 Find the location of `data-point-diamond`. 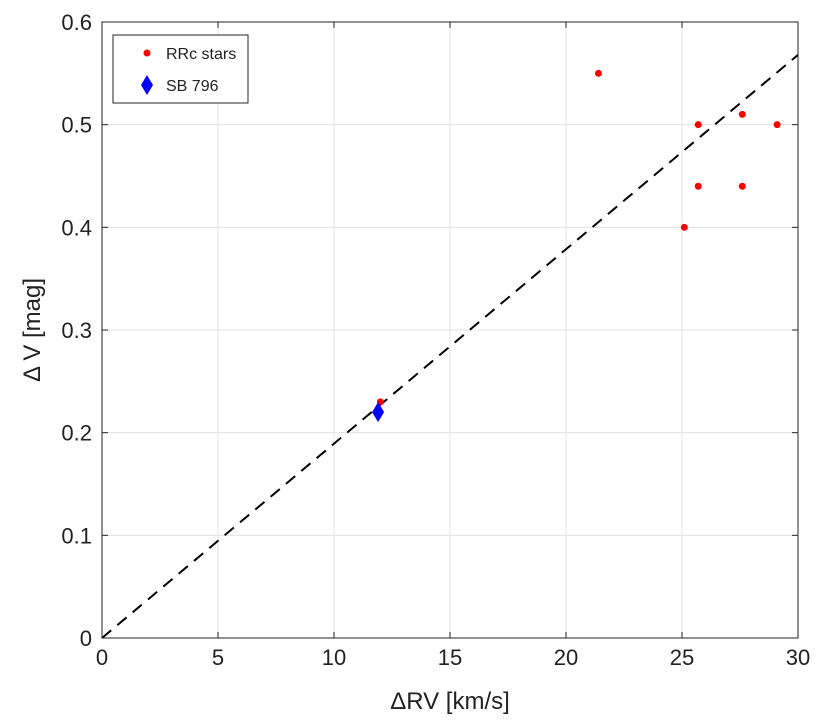

data-point-diamond is located at coordinates (378, 412).